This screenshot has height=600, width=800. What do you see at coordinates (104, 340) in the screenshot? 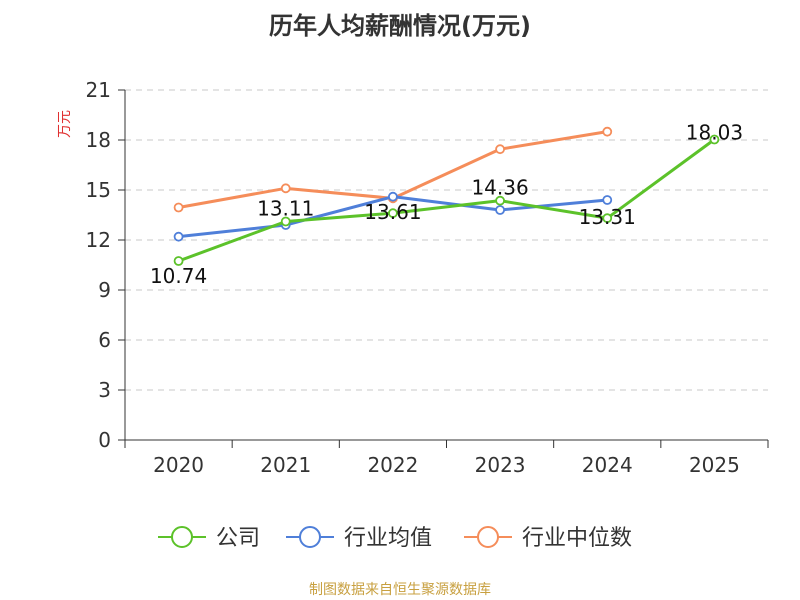
I see `y-tick-label: 6` at bounding box center [104, 340].